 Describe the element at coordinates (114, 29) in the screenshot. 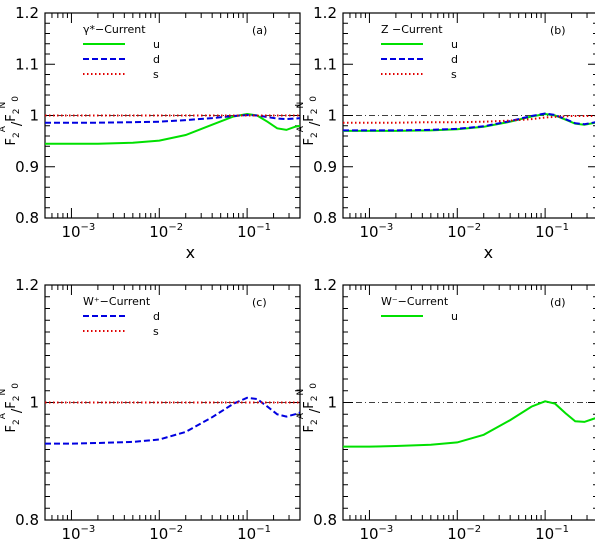

I see `legend-title: γ*−Current` at that location.